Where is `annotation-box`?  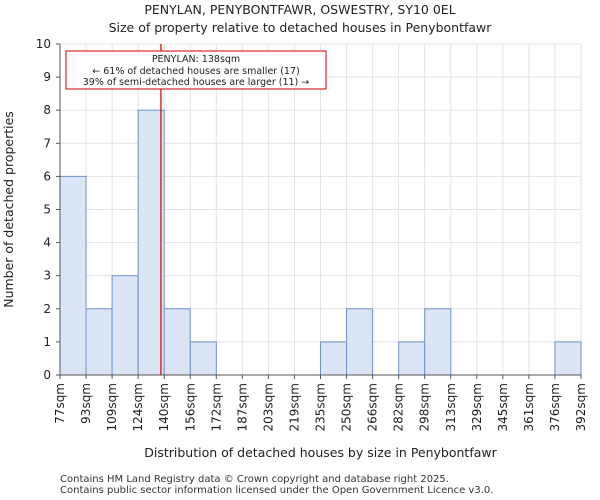
annotation-box is located at coordinates (196, 70).